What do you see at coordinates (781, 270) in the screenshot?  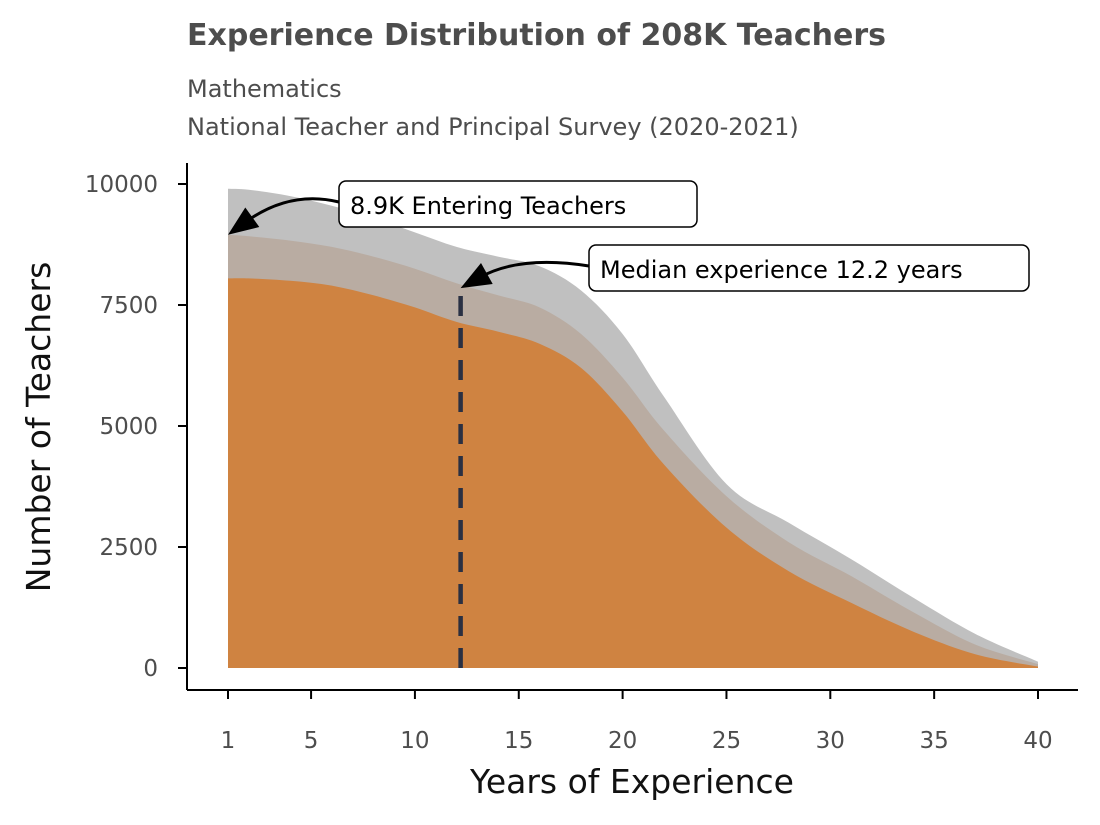 I see `annotation-label-2: Median experience 12.2 years` at bounding box center [781, 270].